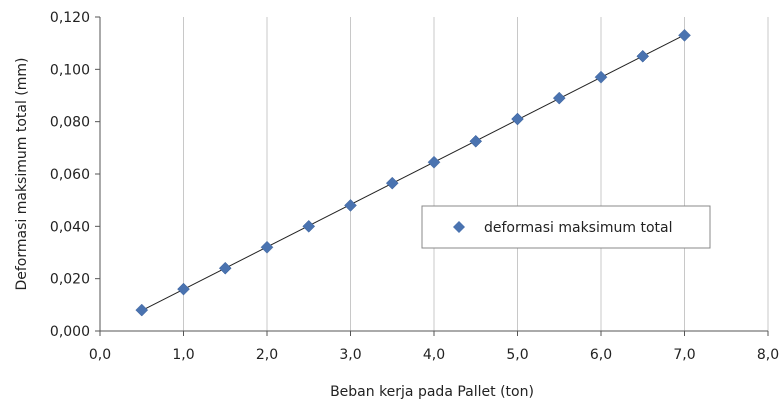  I want to click on legend-label: deformasi maksimum total, so click(578, 228).